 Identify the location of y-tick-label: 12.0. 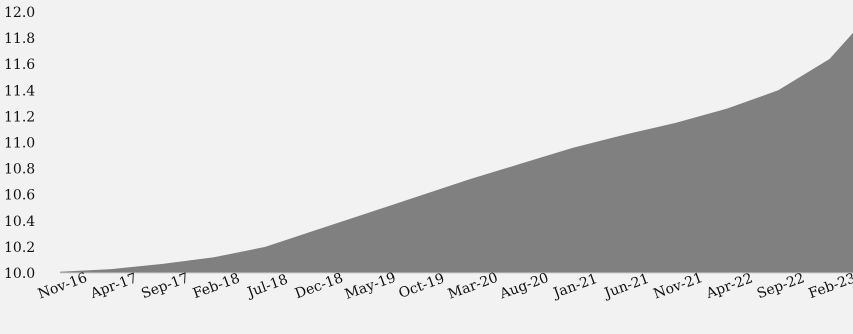
(19, 13).